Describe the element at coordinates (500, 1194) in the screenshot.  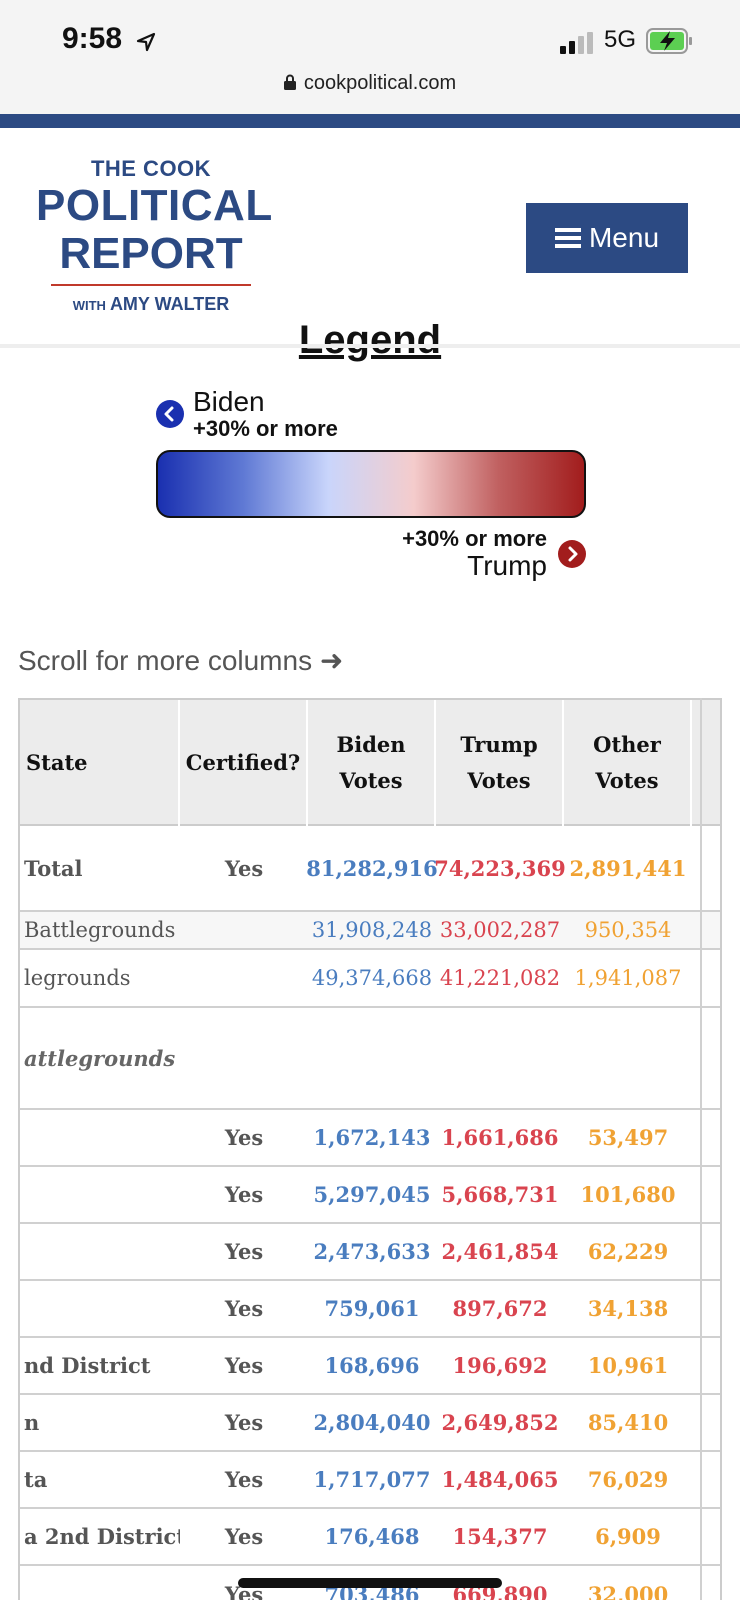
I see `cell-trump: 5,668,731` at that location.